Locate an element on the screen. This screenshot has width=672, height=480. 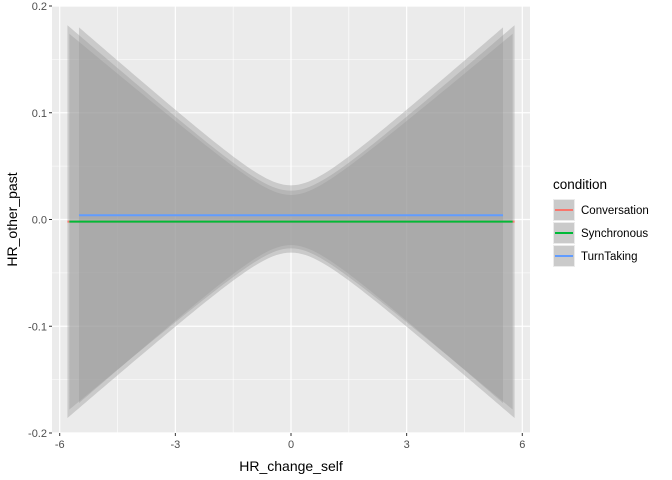
legend-key-conversation is located at coordinates (564, 210).